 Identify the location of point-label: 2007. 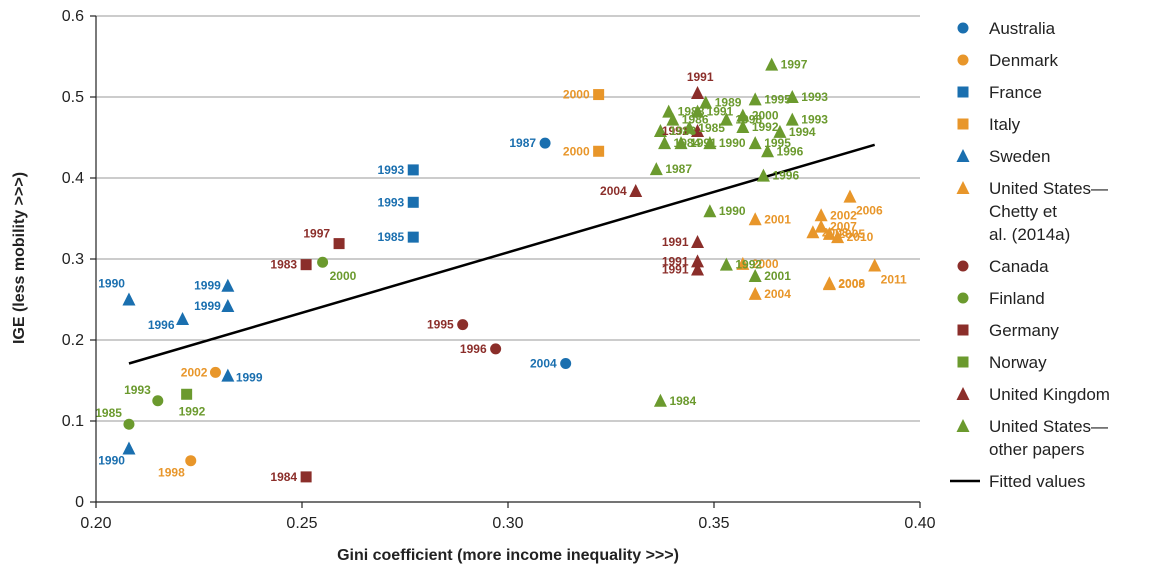
(843, 227).